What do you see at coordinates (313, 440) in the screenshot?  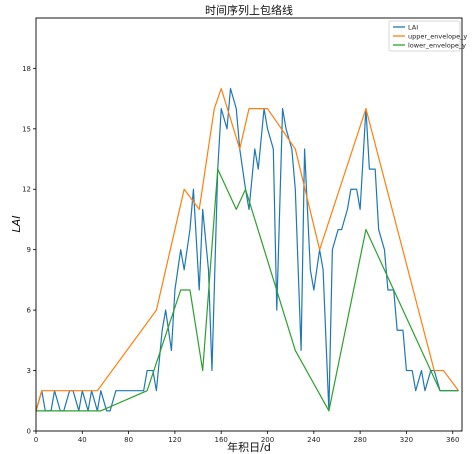 I see `x-tick-label: 240` at bounding box center [313, 440].